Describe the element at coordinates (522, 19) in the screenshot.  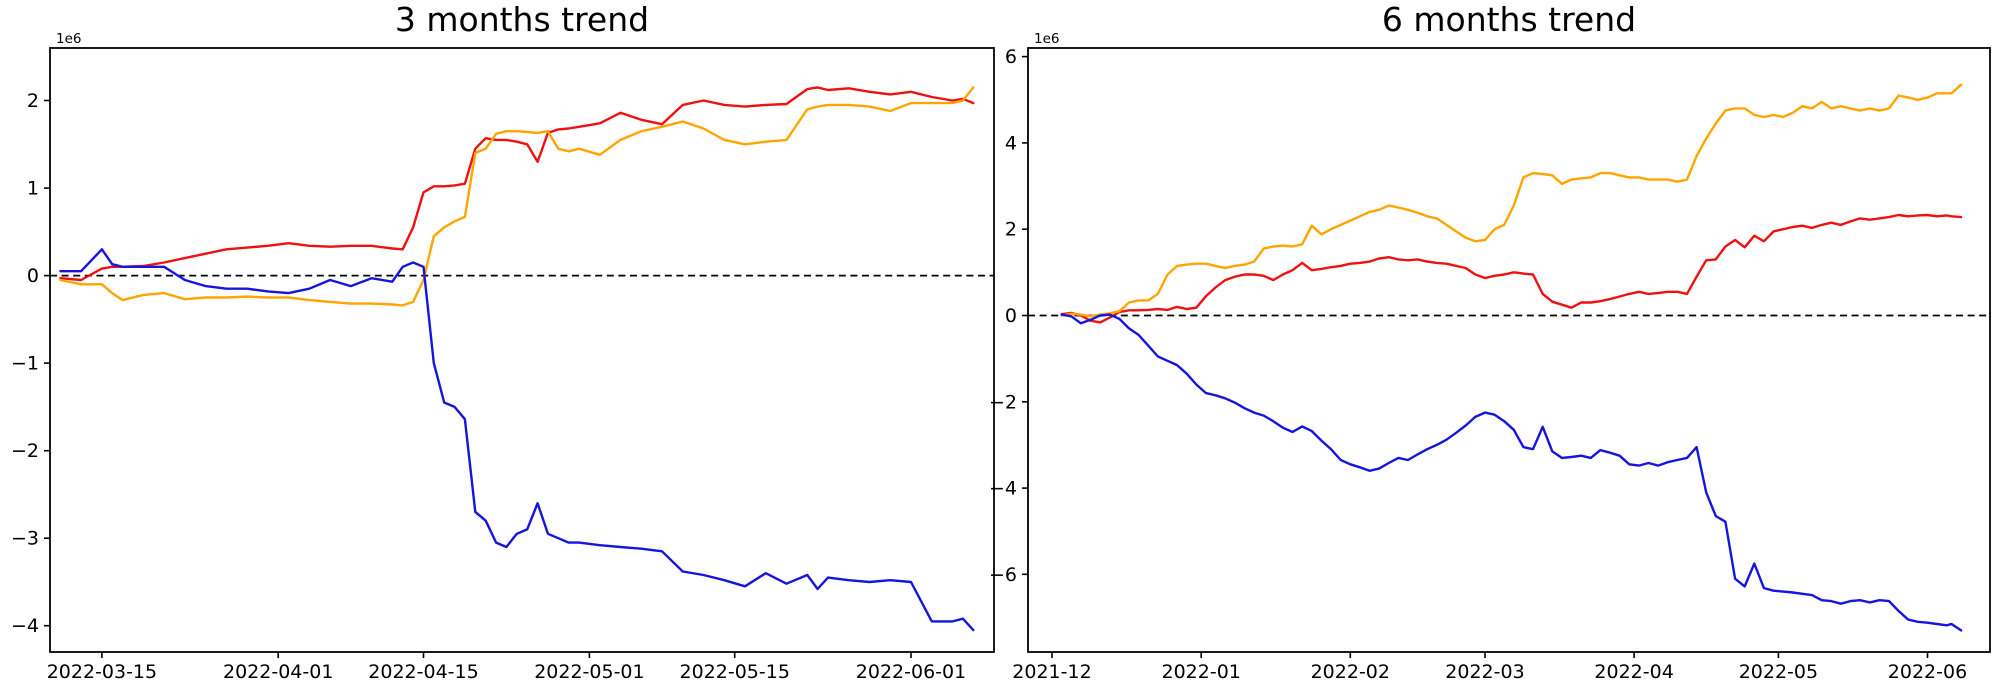
I see `chart-title-3-months: 3 months trend` at that location.